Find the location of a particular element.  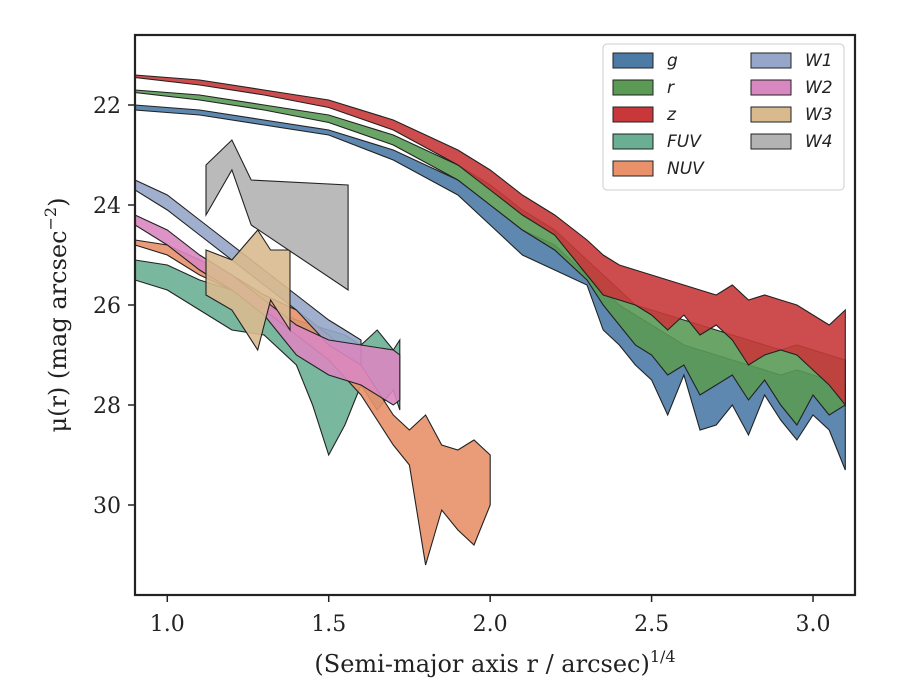

legend-swatch-r is located at coordinates (633, 87).